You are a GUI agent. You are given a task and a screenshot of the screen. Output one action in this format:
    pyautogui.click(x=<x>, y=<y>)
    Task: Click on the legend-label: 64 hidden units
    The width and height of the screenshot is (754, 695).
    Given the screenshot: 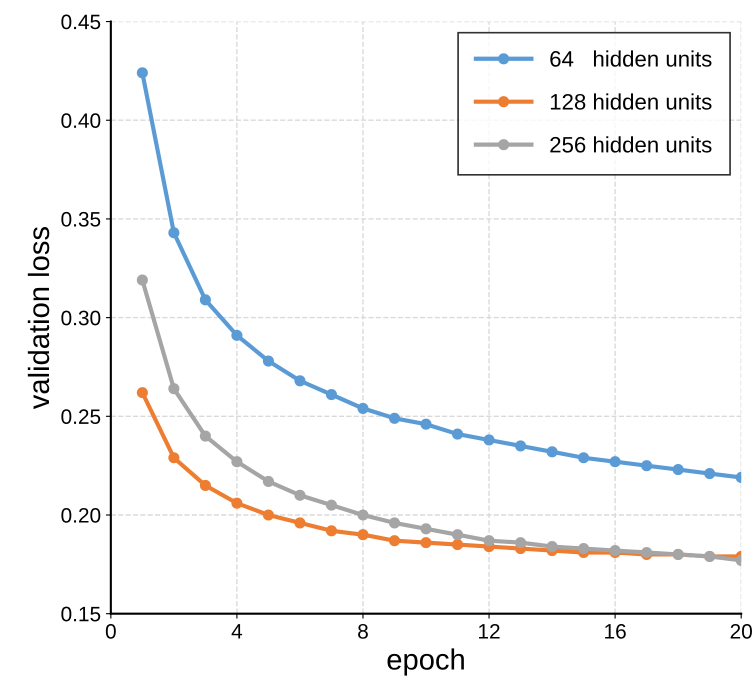 What is the action you would take?
    pyautogui.click(x=631, y=58)
    